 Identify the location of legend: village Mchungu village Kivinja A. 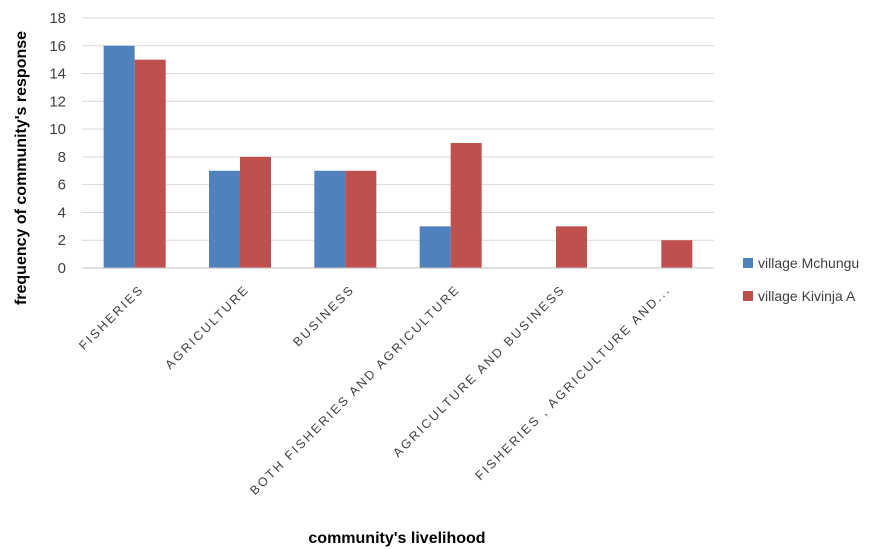
(801, 279).